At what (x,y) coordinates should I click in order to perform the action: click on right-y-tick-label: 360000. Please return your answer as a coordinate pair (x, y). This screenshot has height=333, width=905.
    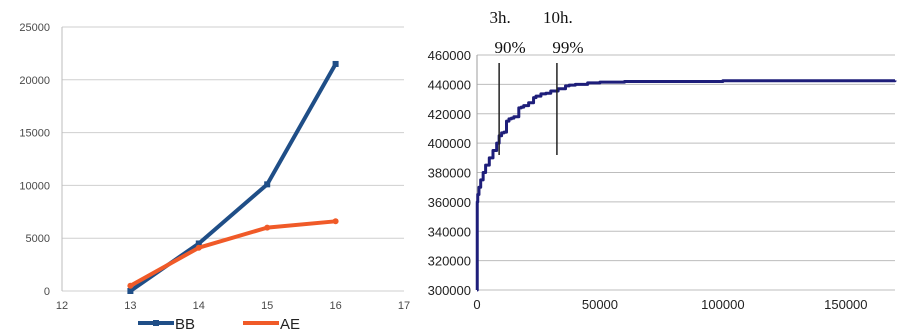
    Looking at the image, I should click on (449, 202).